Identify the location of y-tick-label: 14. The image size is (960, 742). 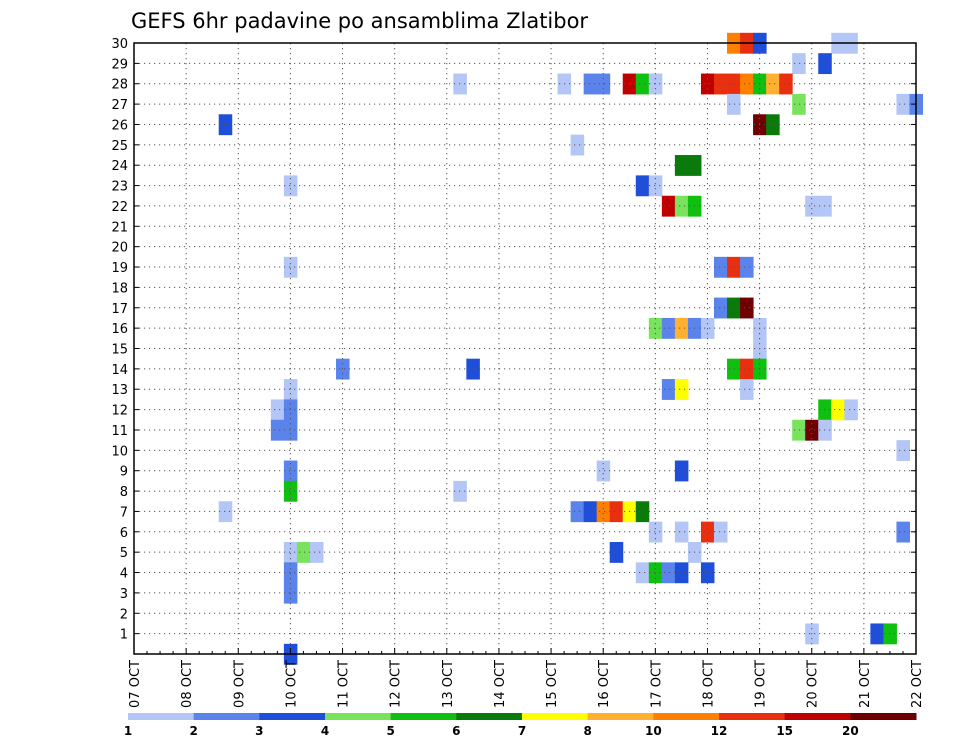
(119, 370).